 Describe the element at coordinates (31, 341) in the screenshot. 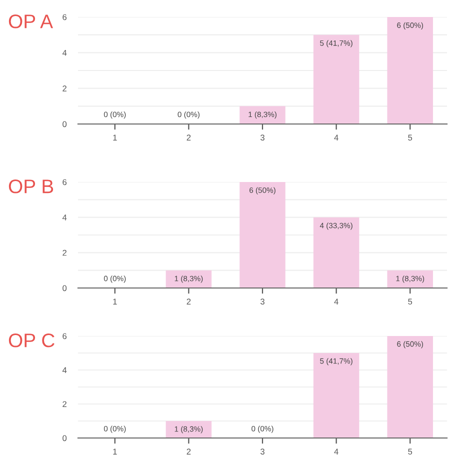

I see `chart-title: OP C` at that location.